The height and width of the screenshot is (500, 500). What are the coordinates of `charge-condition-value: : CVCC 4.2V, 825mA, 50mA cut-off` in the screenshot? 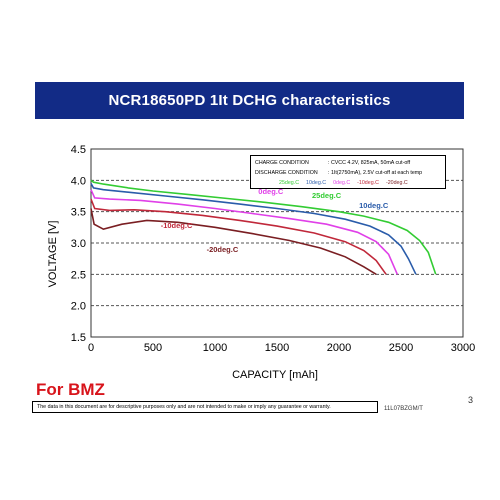 It's located at (369, 163).